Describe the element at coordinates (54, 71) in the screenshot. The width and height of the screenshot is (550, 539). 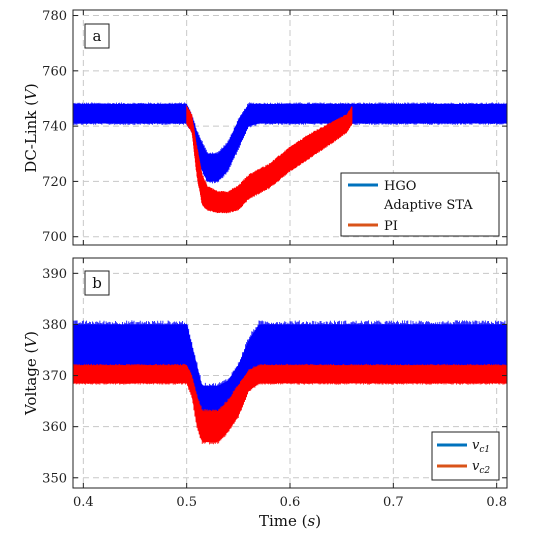
I see `y-tick-label: 760` at that location.